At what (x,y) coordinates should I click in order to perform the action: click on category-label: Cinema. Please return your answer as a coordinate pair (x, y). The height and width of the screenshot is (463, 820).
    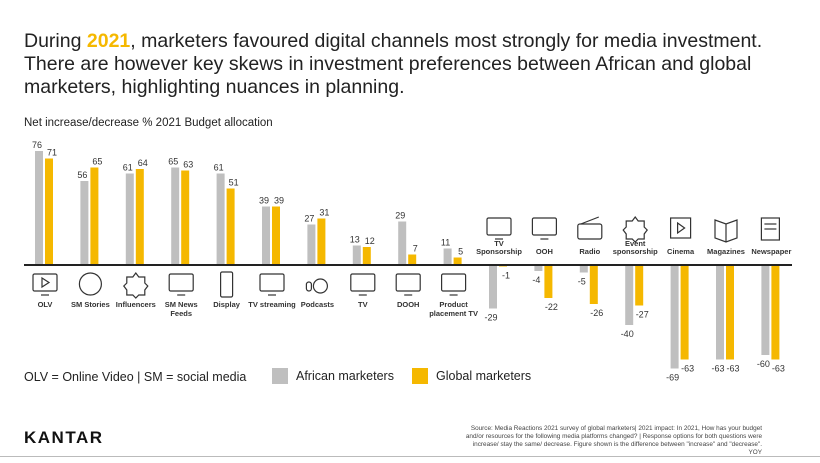
    Looking at the image, I should click on (681, 251).